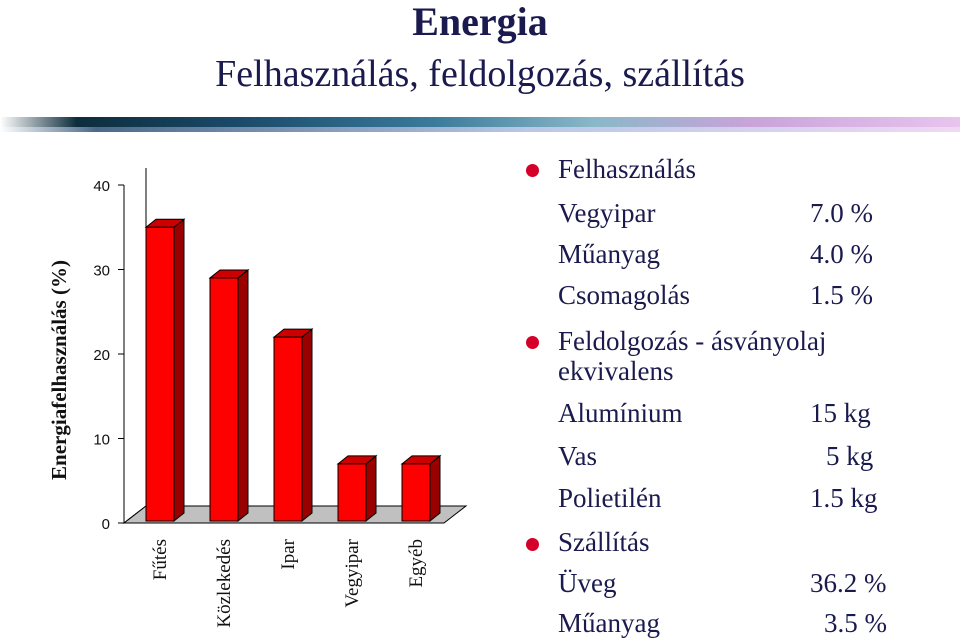 The height and width of the screenshot is (644, 960). I want to click on list-item: Műanyag 3.5 %, so click(722, 623).